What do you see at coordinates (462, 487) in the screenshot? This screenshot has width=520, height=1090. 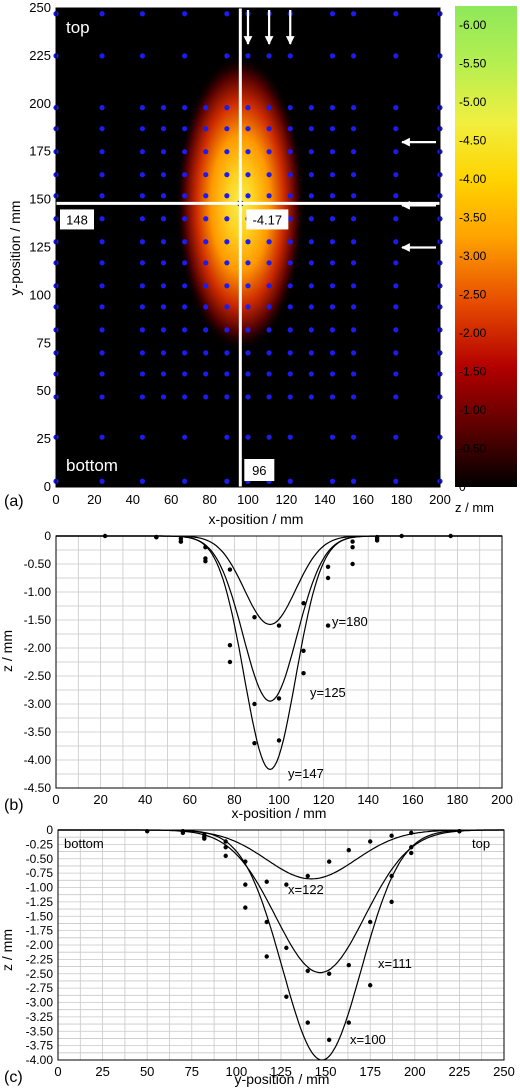 I see `colorbar-tick-label: 0` at bounding box center [462, 487].